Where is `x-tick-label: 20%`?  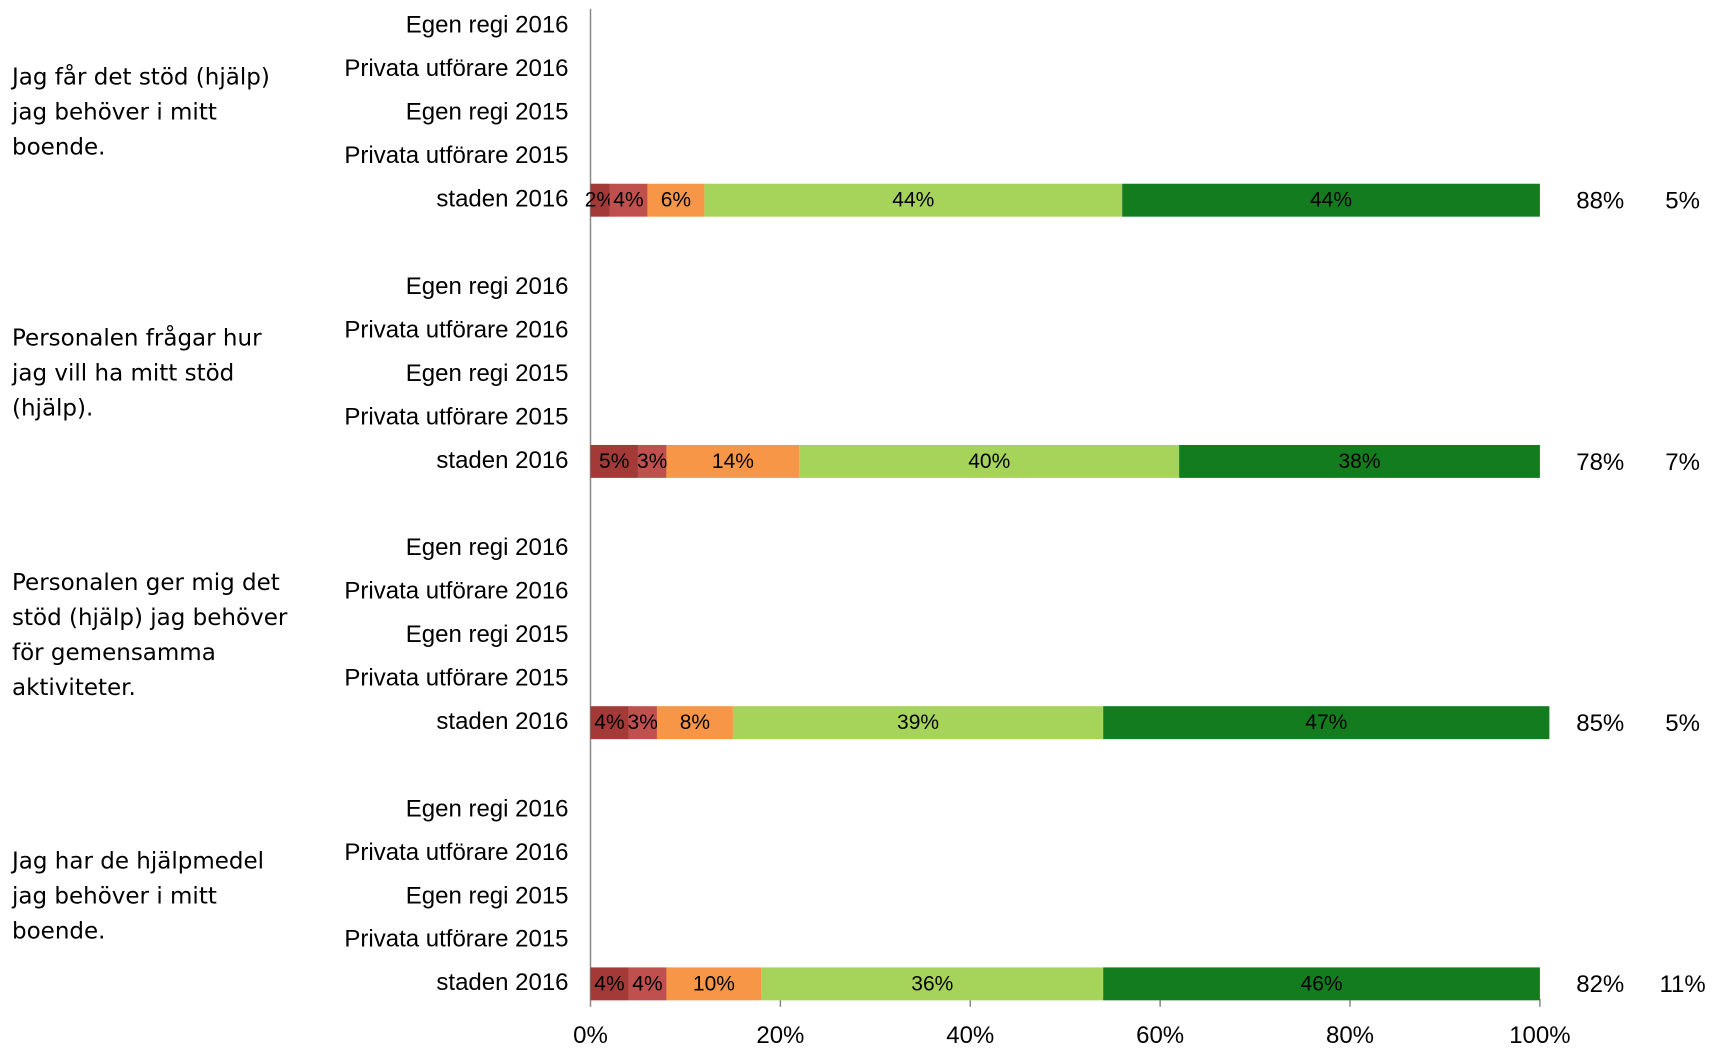
x-tick-label: 20% is located at coordinates (780, 1035).